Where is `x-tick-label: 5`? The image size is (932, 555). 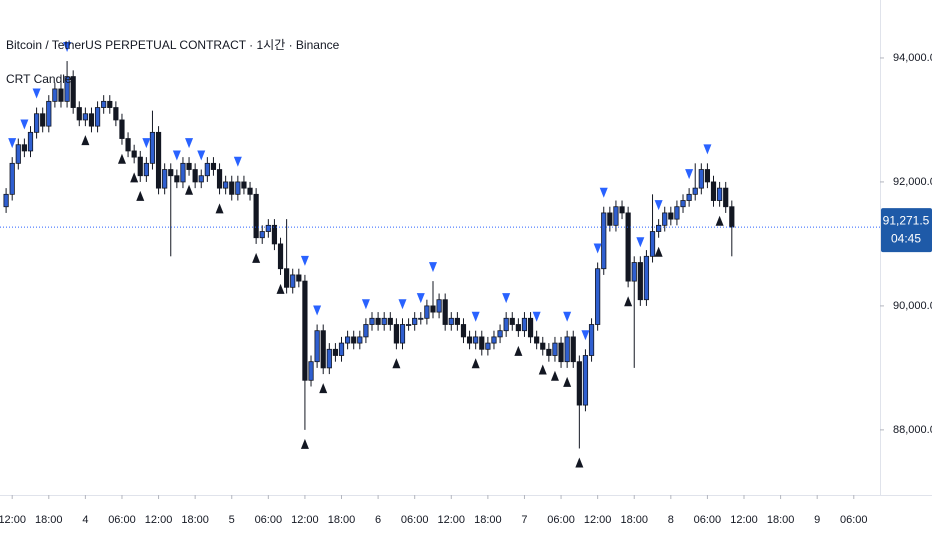
x-tick-label: 5 is located at coordinates (232, 520).